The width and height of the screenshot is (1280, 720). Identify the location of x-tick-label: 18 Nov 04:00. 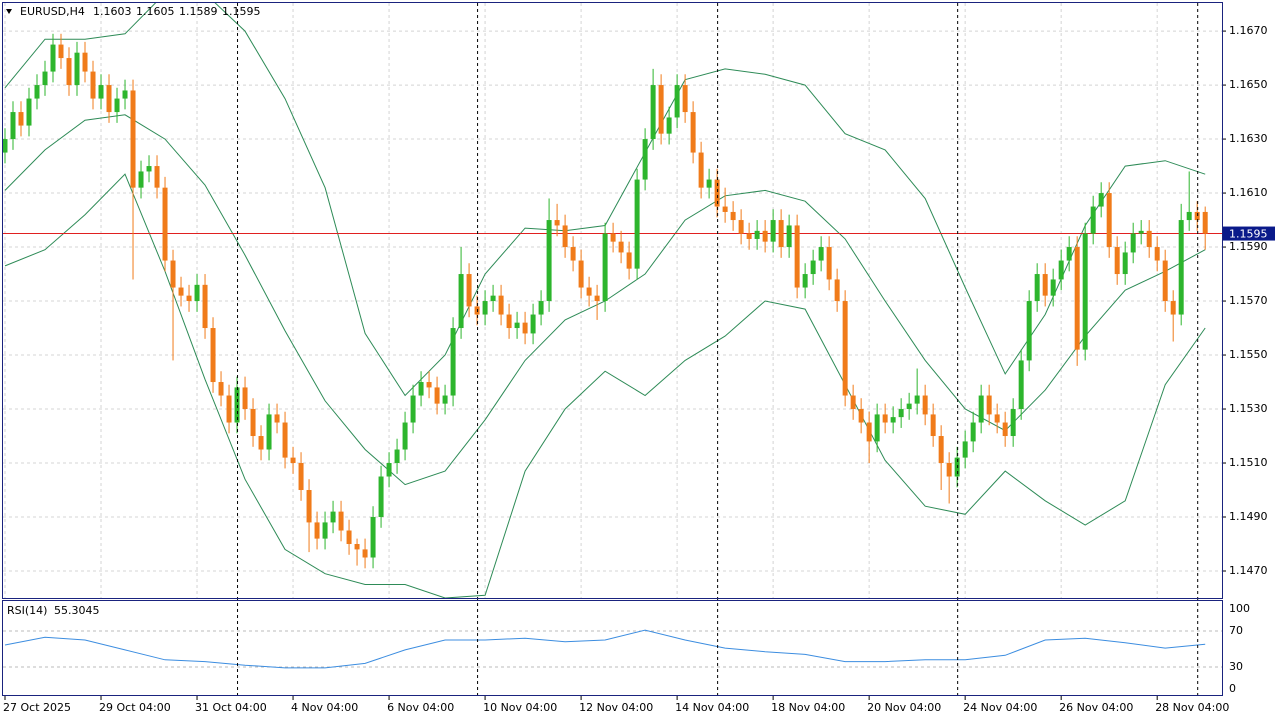
(808, 707).